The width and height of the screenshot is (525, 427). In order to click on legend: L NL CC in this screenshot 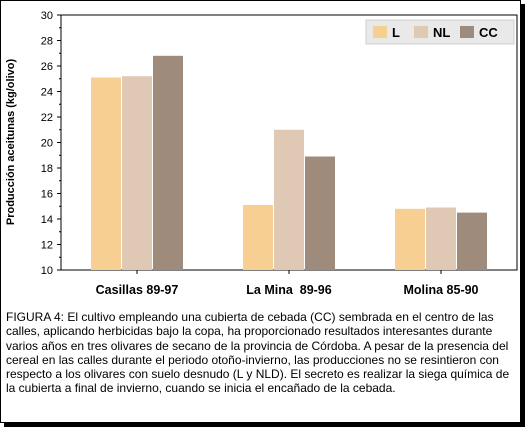, I will do `click(440, 32)`.